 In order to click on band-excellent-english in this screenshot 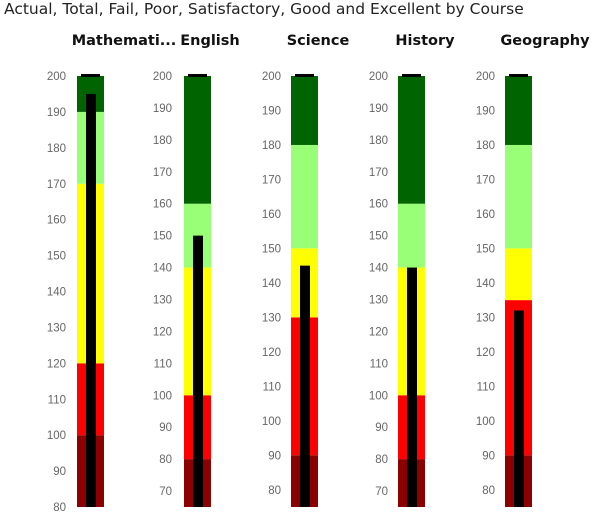, I will do `click(197, 140)`.